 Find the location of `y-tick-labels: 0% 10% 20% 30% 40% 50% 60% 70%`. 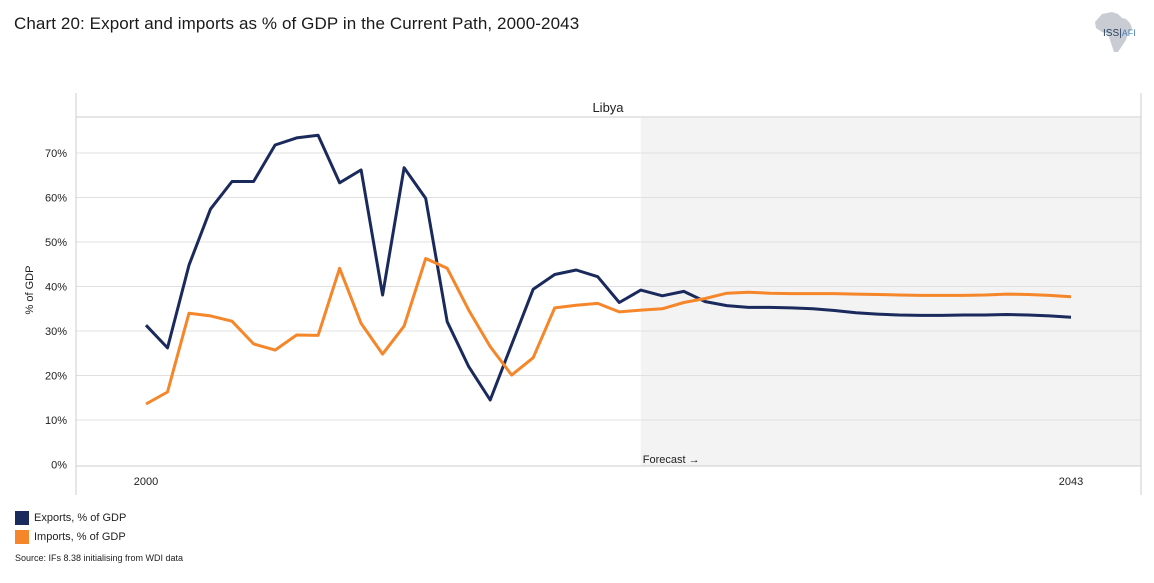

y-tick-labels: 0% 10% 20% 30% 40% 50% 60% 70% is located at coordinates (56, 310).